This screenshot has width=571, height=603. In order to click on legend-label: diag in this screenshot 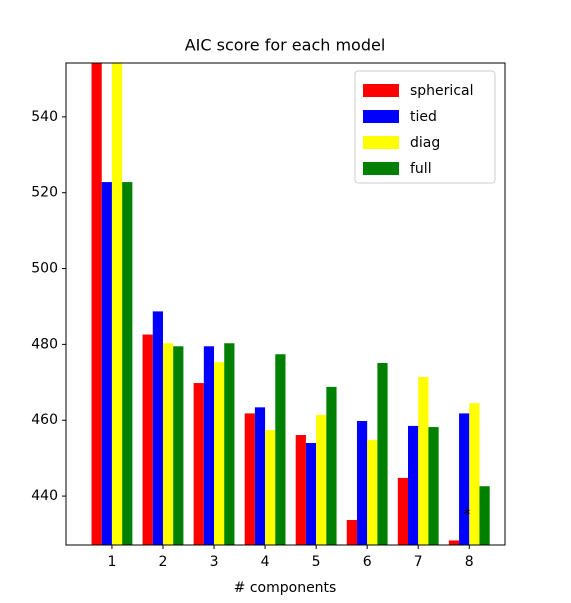, I will do `click(425, 143)`.